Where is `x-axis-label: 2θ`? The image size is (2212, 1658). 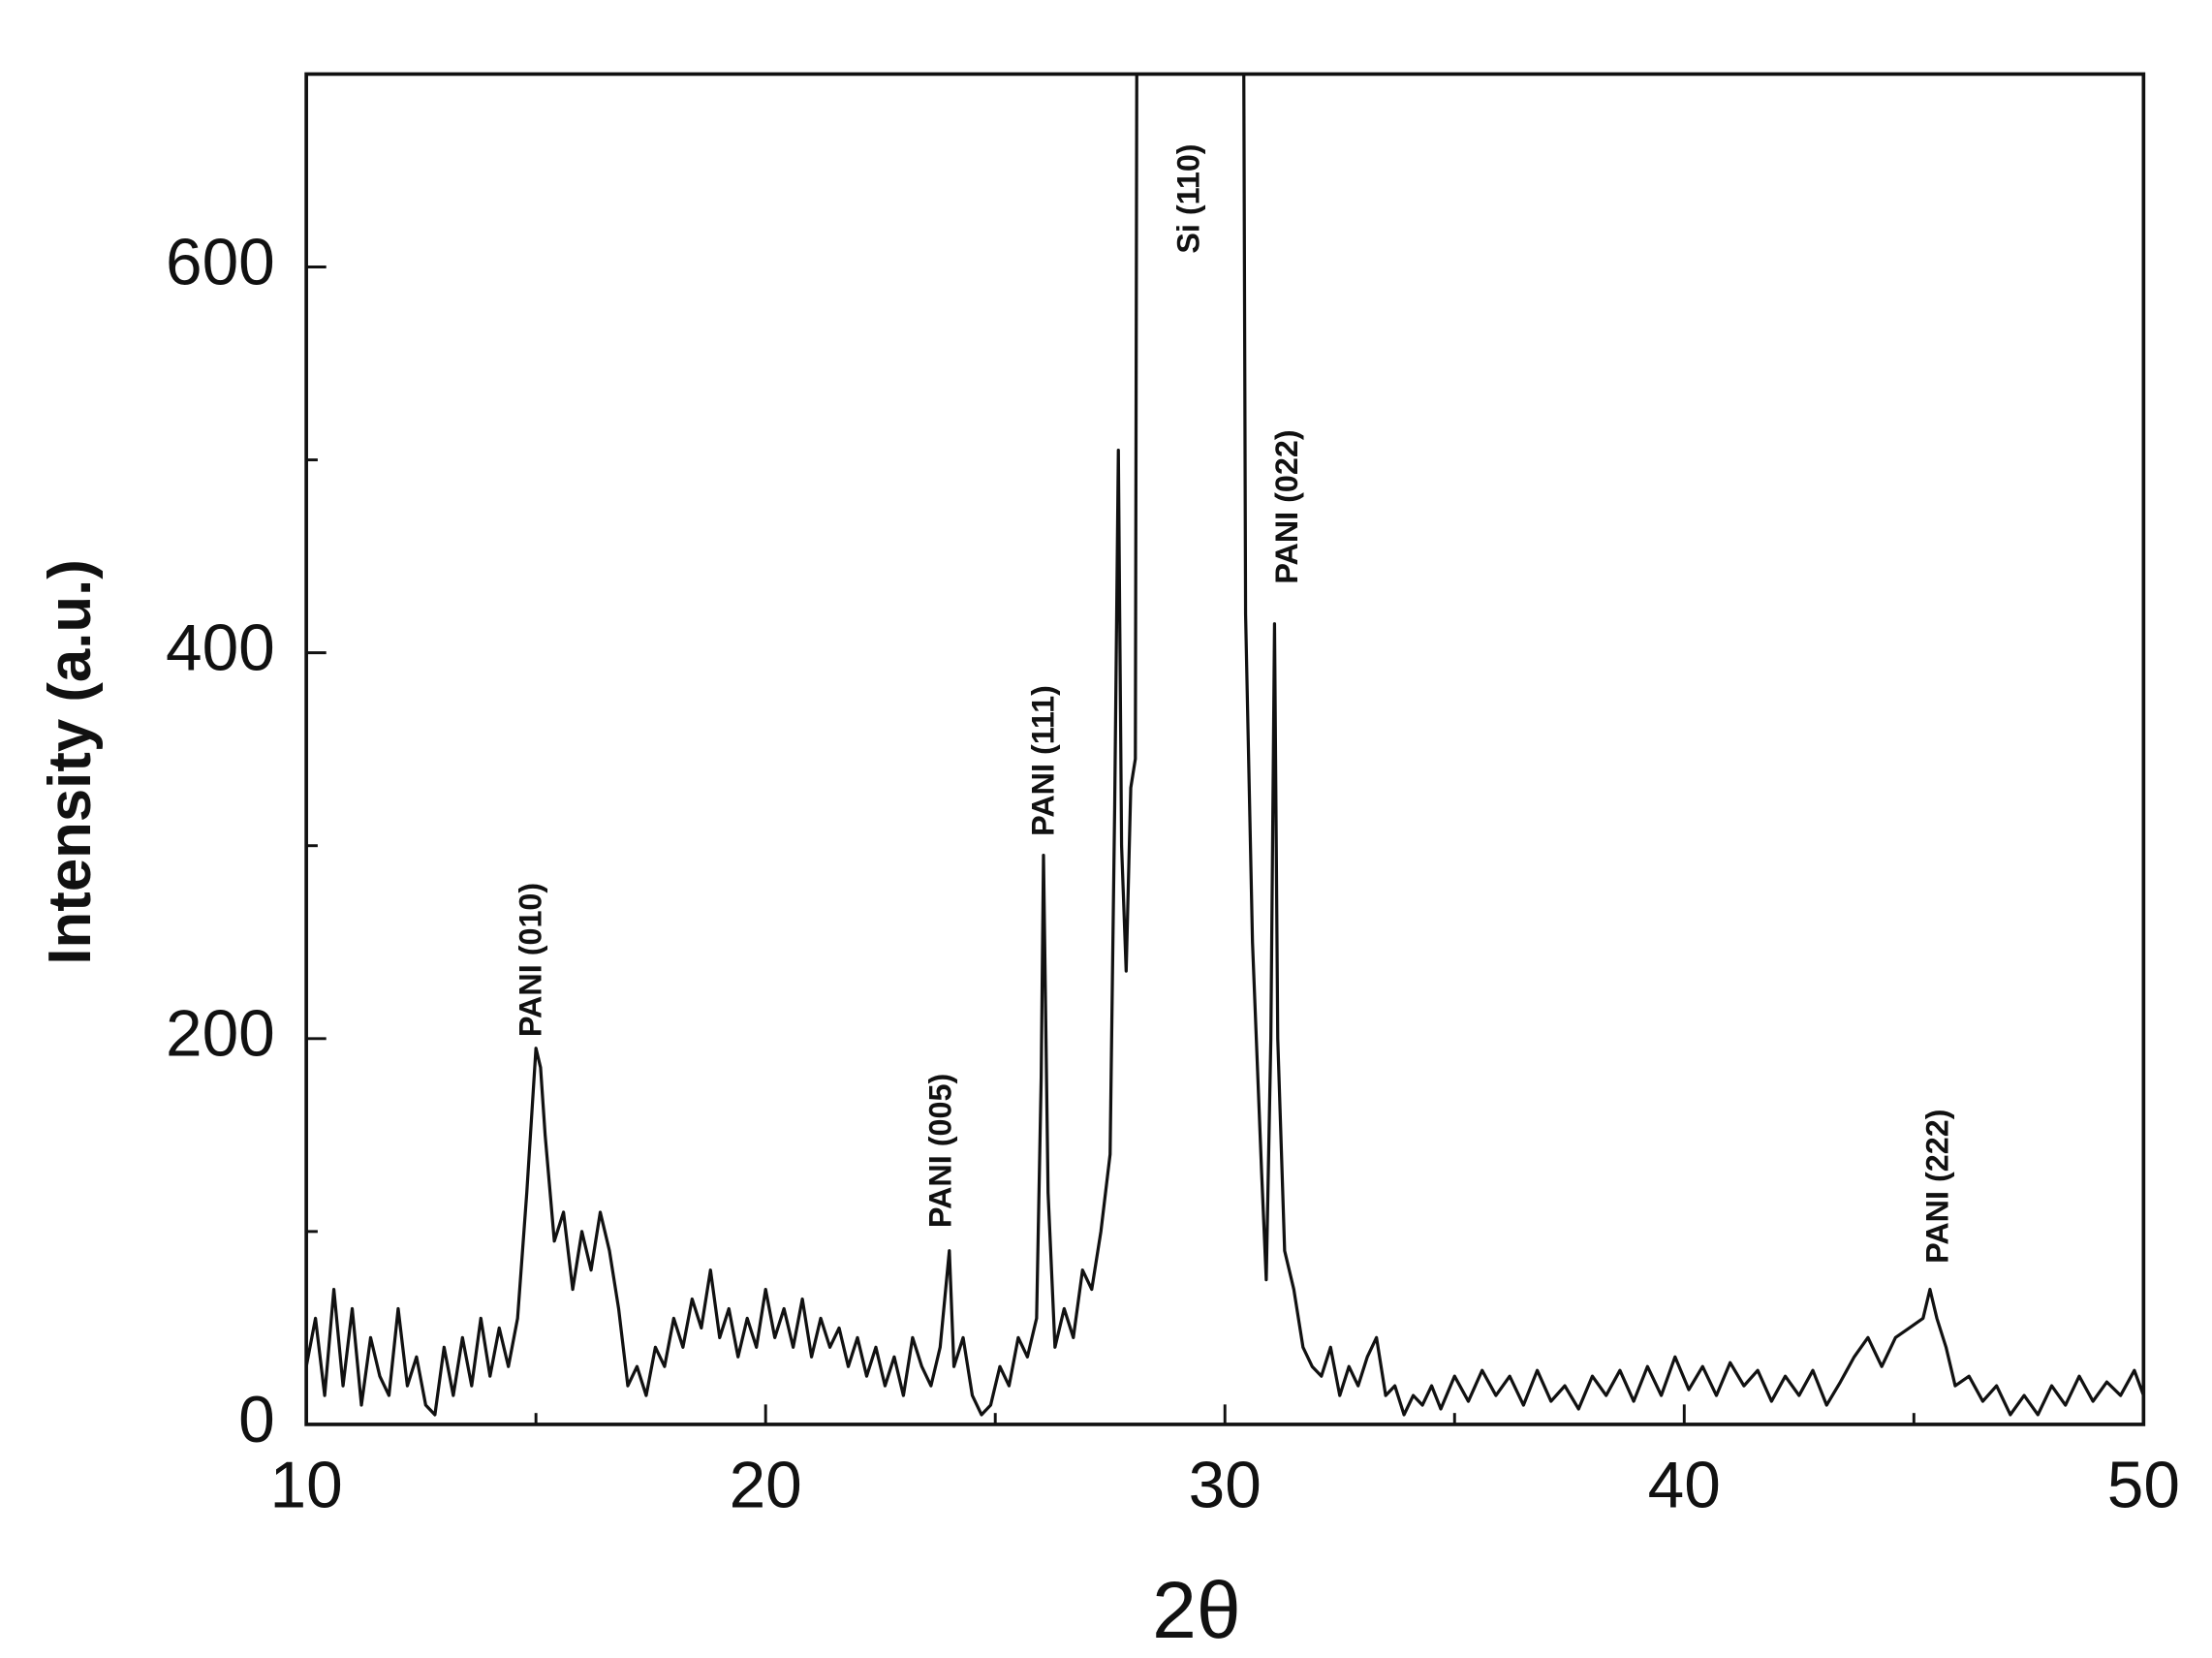
x-axis-label: 2θ is located at coordinates (1196, 1610).